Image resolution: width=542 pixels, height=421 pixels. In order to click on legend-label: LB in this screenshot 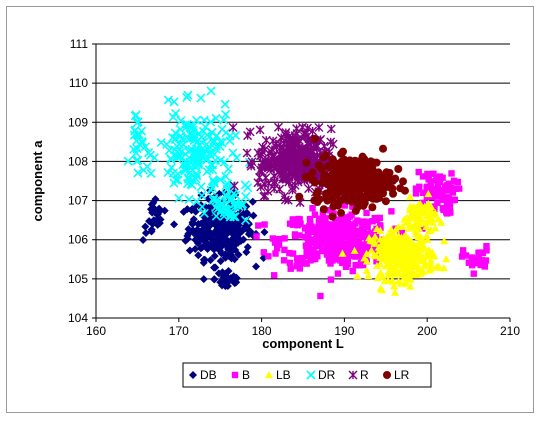, I will do `click(283, 375)`.